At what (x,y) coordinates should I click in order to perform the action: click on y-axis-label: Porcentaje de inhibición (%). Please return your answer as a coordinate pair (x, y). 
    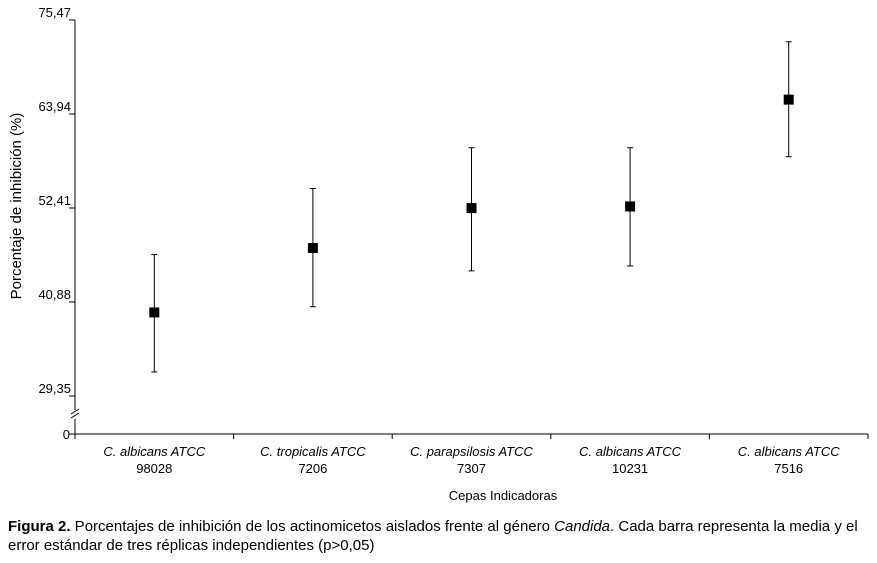
    Looking at the image, I should click on (16, 206).